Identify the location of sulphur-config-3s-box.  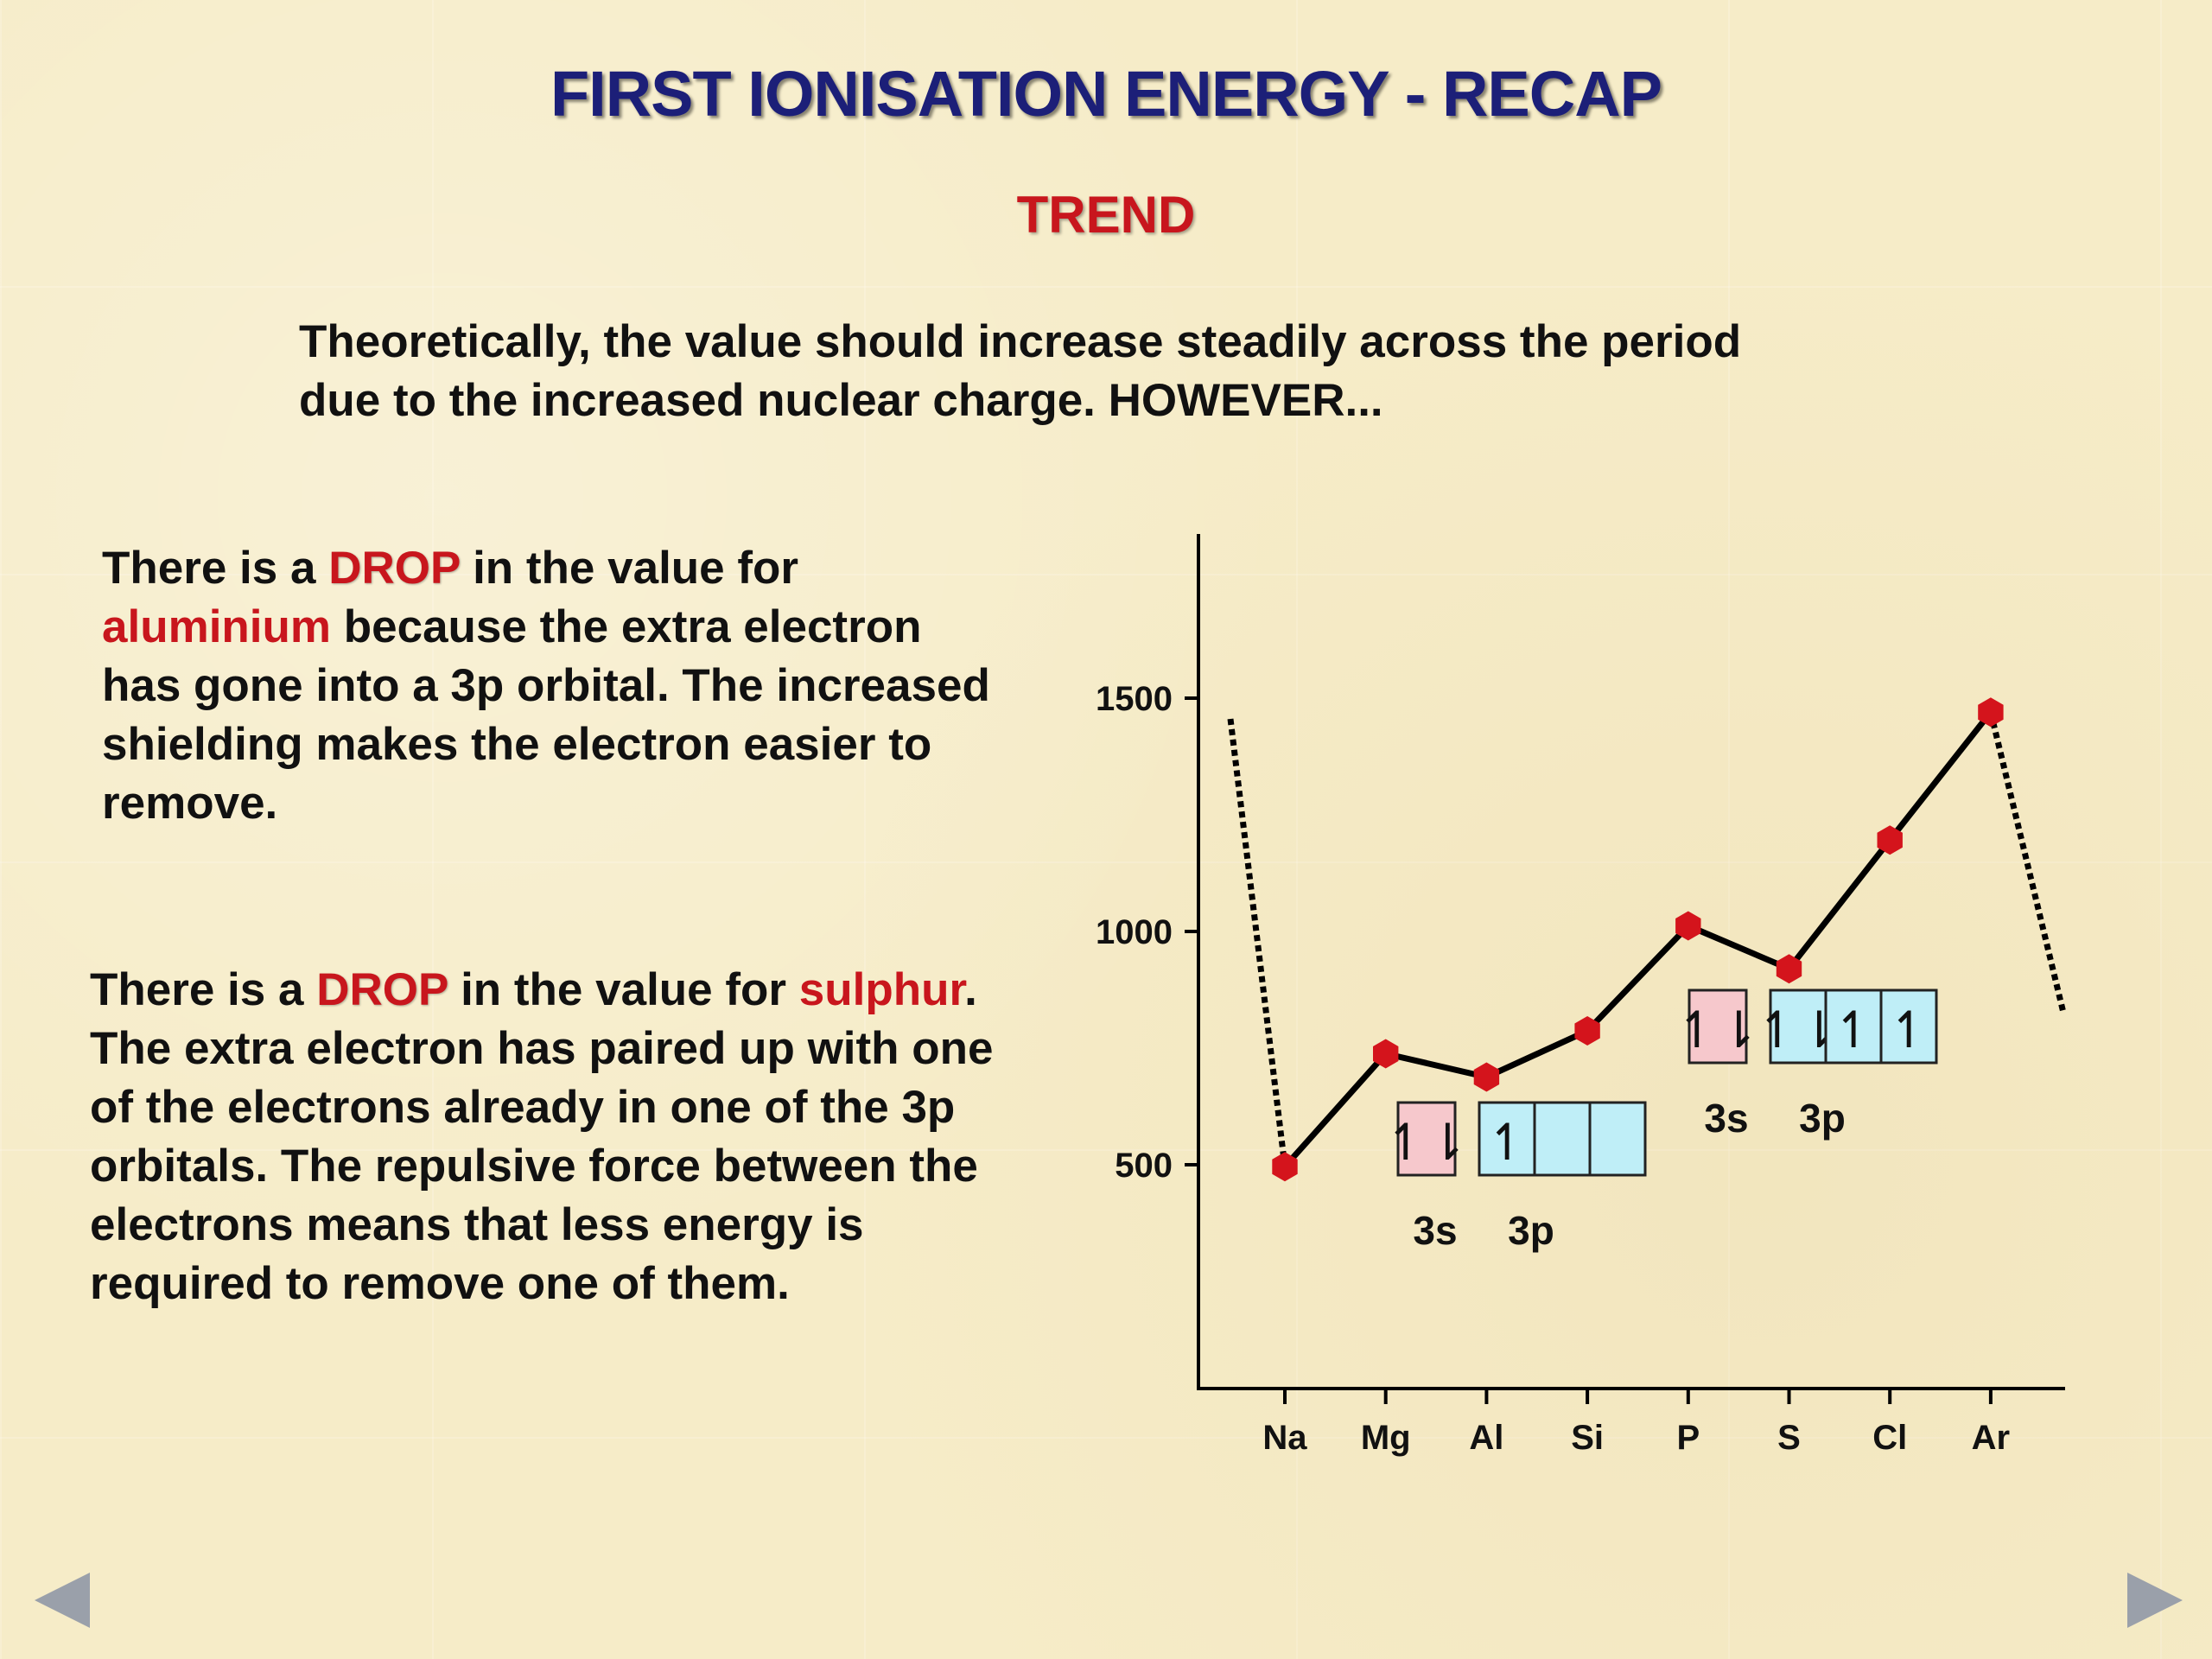
(1718, 1026).